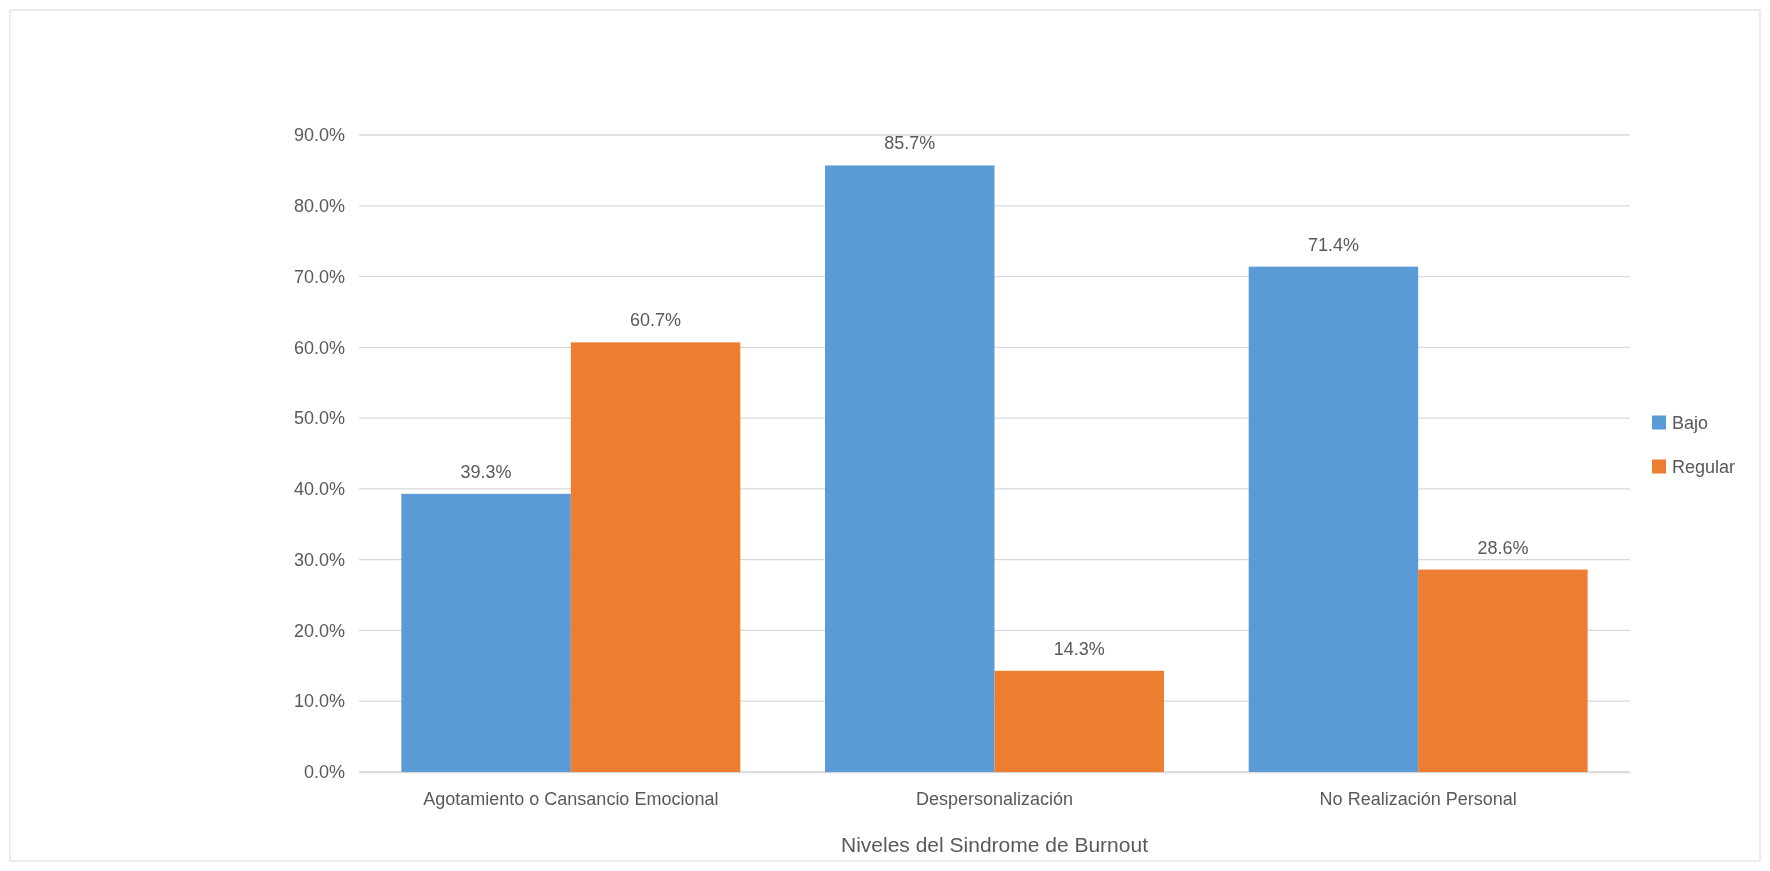  I want to click on legend-label: Bajo, so click(1690, 422).